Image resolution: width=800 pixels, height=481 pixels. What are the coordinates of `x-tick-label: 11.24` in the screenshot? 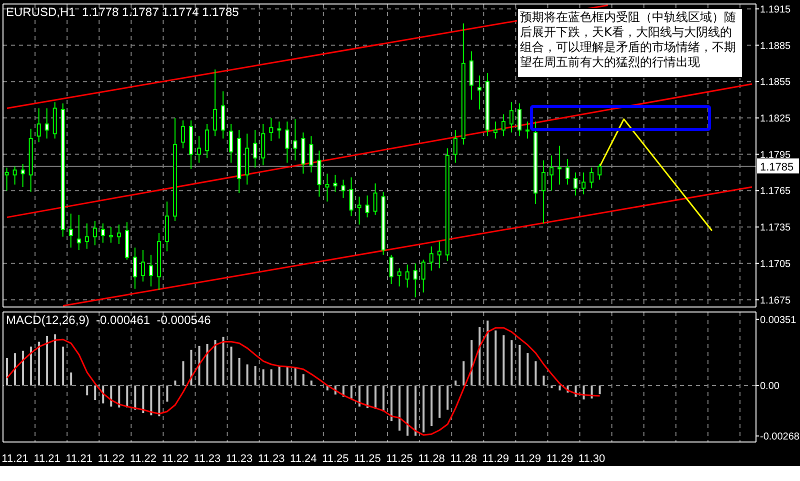 It's located at (303, 459).